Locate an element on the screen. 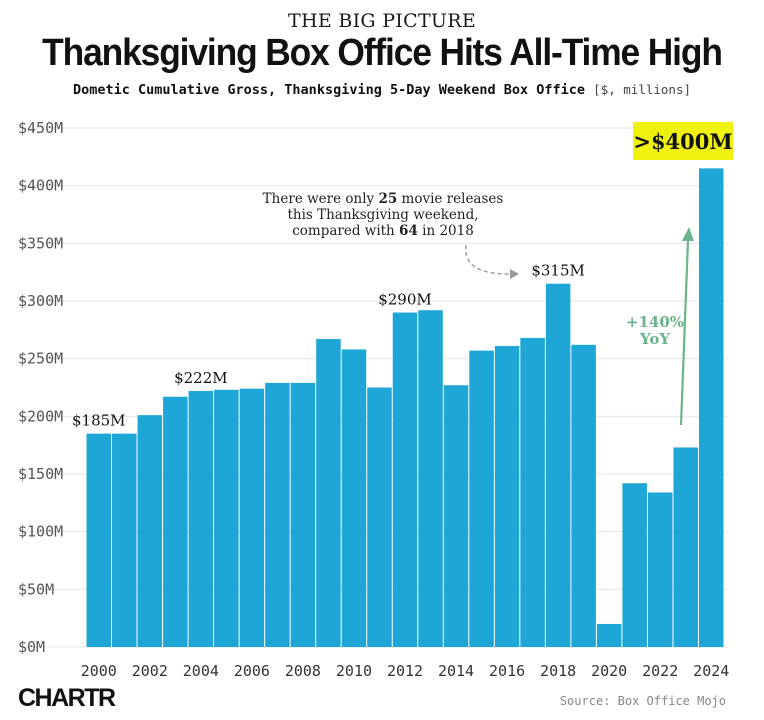 This screenshot has height=720, width=764. yoy-percent: +140% is located at coordinates (655, 322).